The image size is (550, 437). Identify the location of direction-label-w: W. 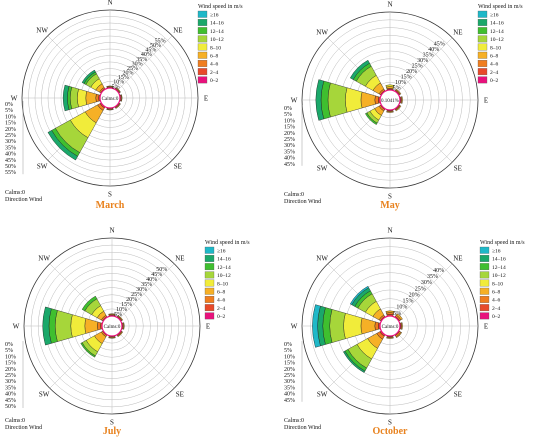
(16, 327).